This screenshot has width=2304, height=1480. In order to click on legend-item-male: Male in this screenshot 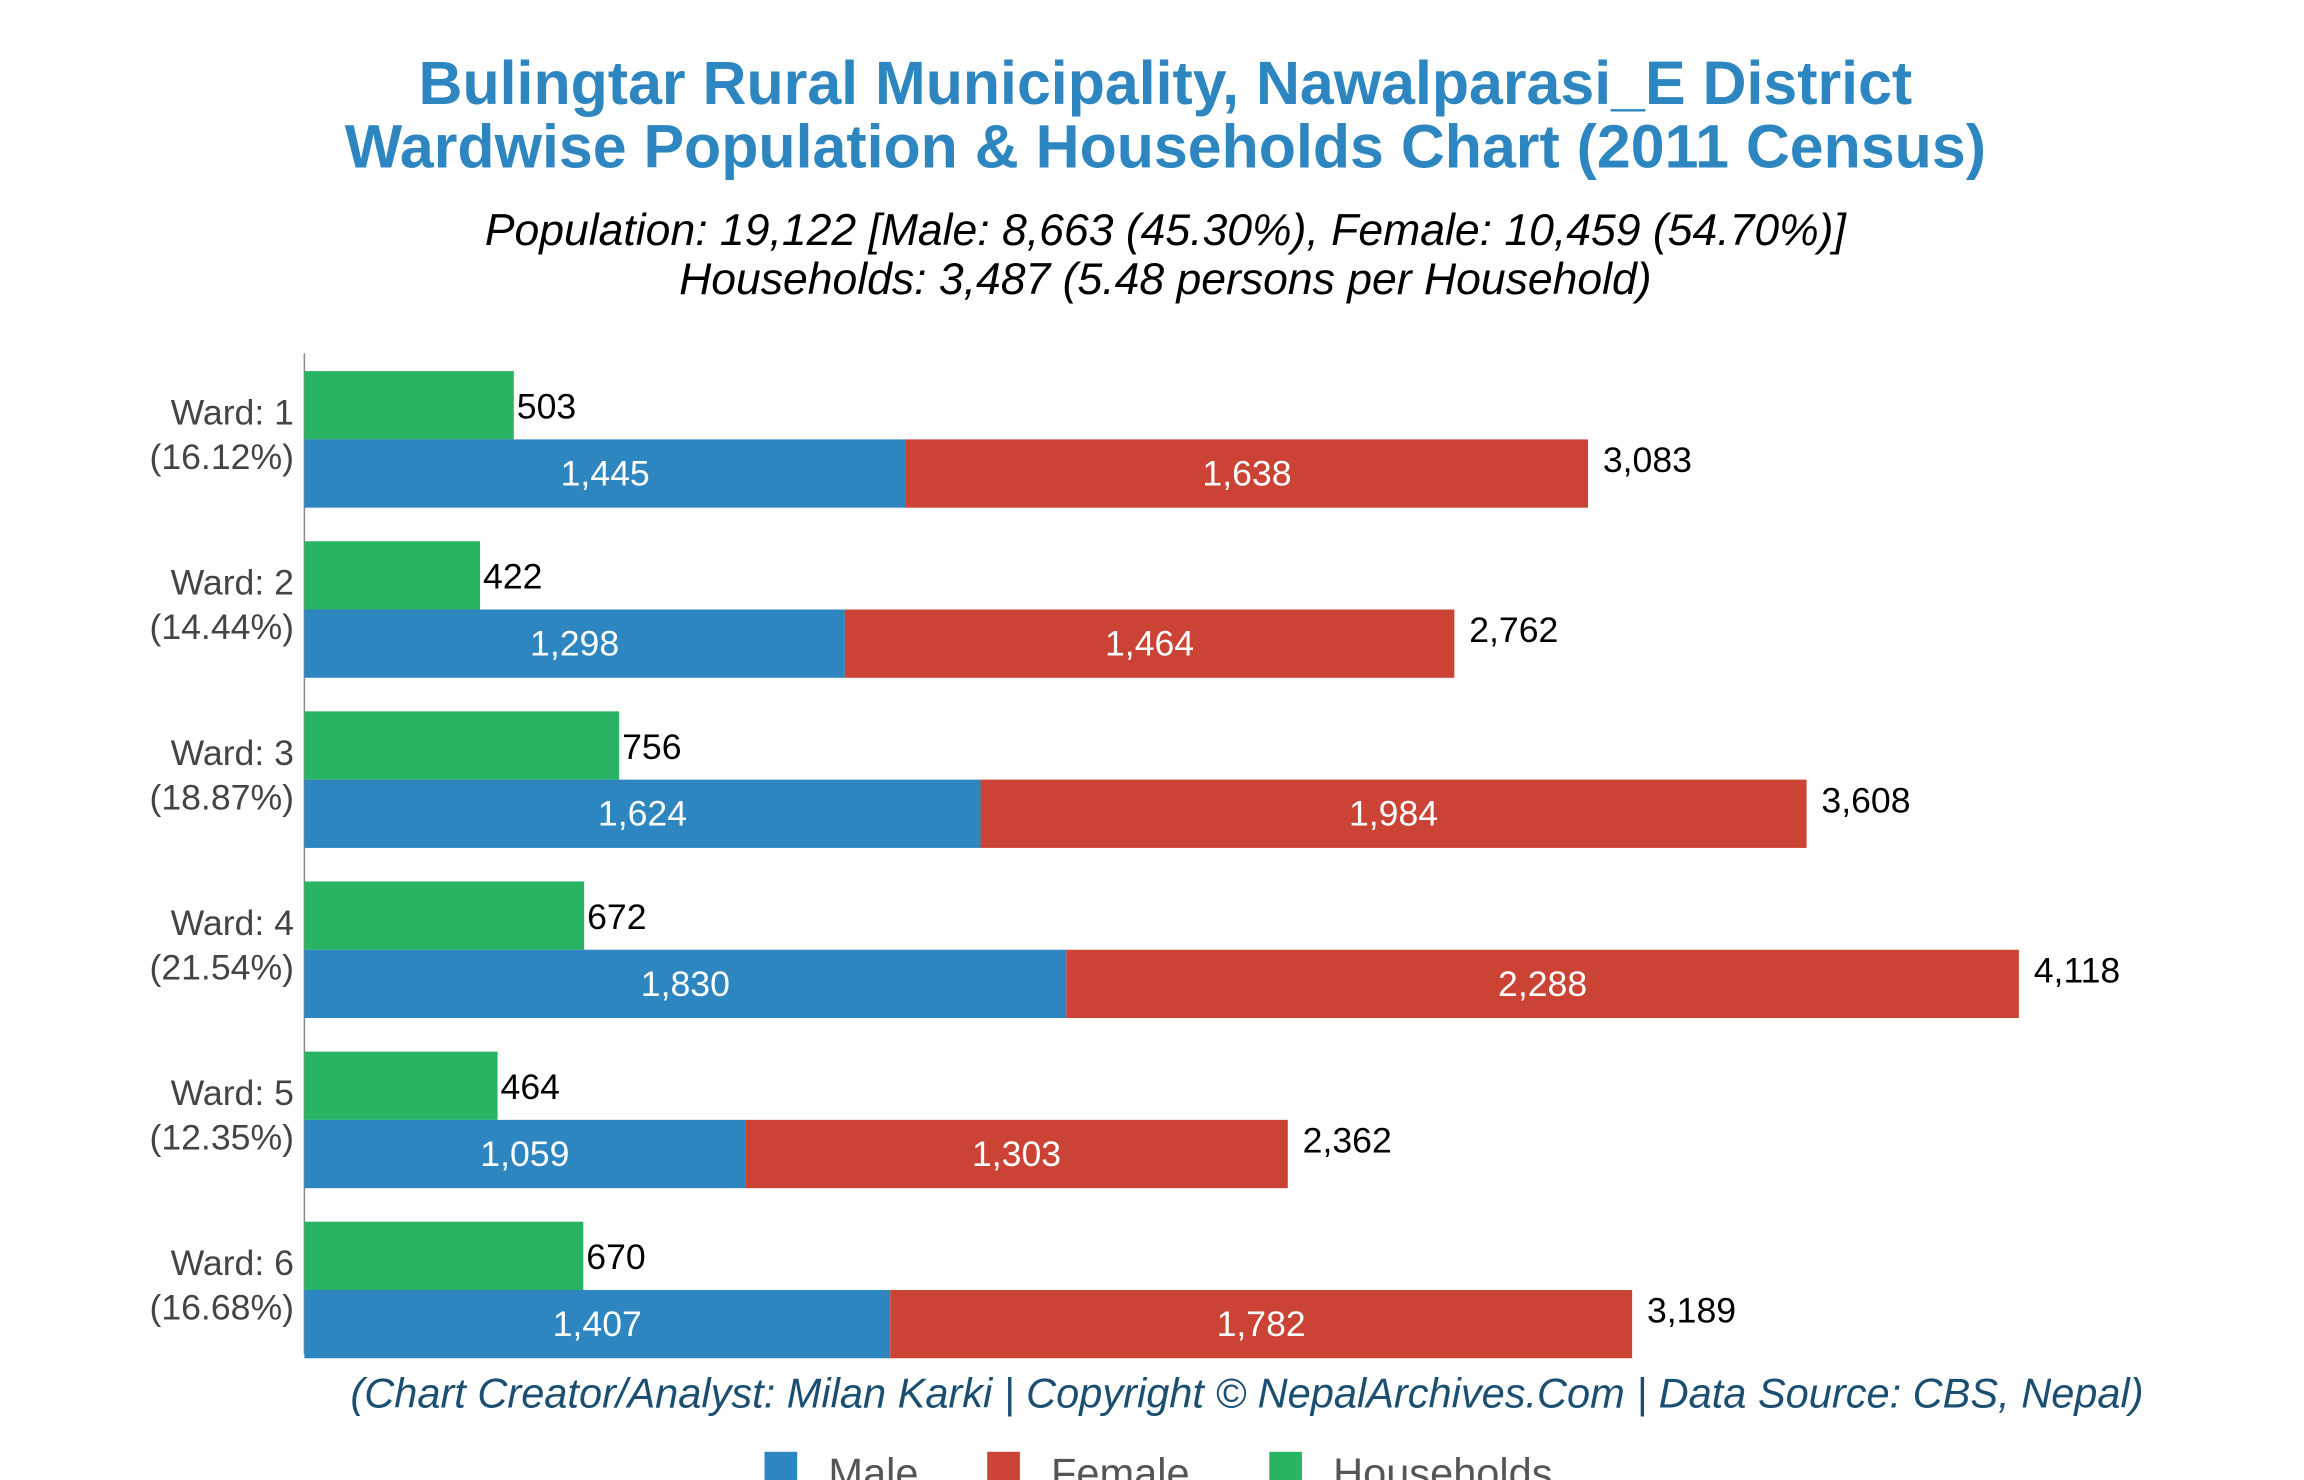, I will do `click(873, 1464)`.